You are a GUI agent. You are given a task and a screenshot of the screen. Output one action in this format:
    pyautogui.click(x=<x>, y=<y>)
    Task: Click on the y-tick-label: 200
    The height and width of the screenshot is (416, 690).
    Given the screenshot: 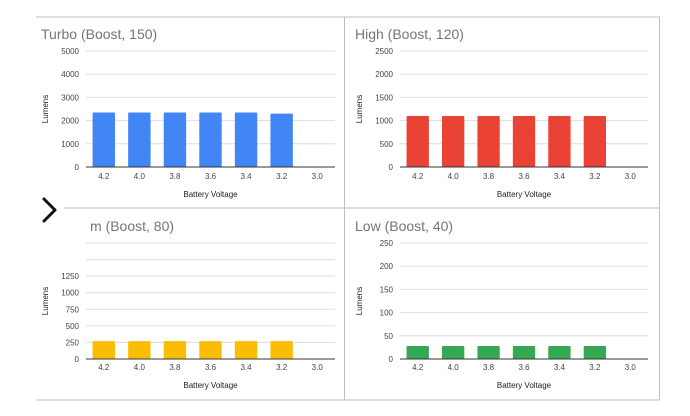 What is the action you would take?
    pyautogui.click(x=387, y=266)
    